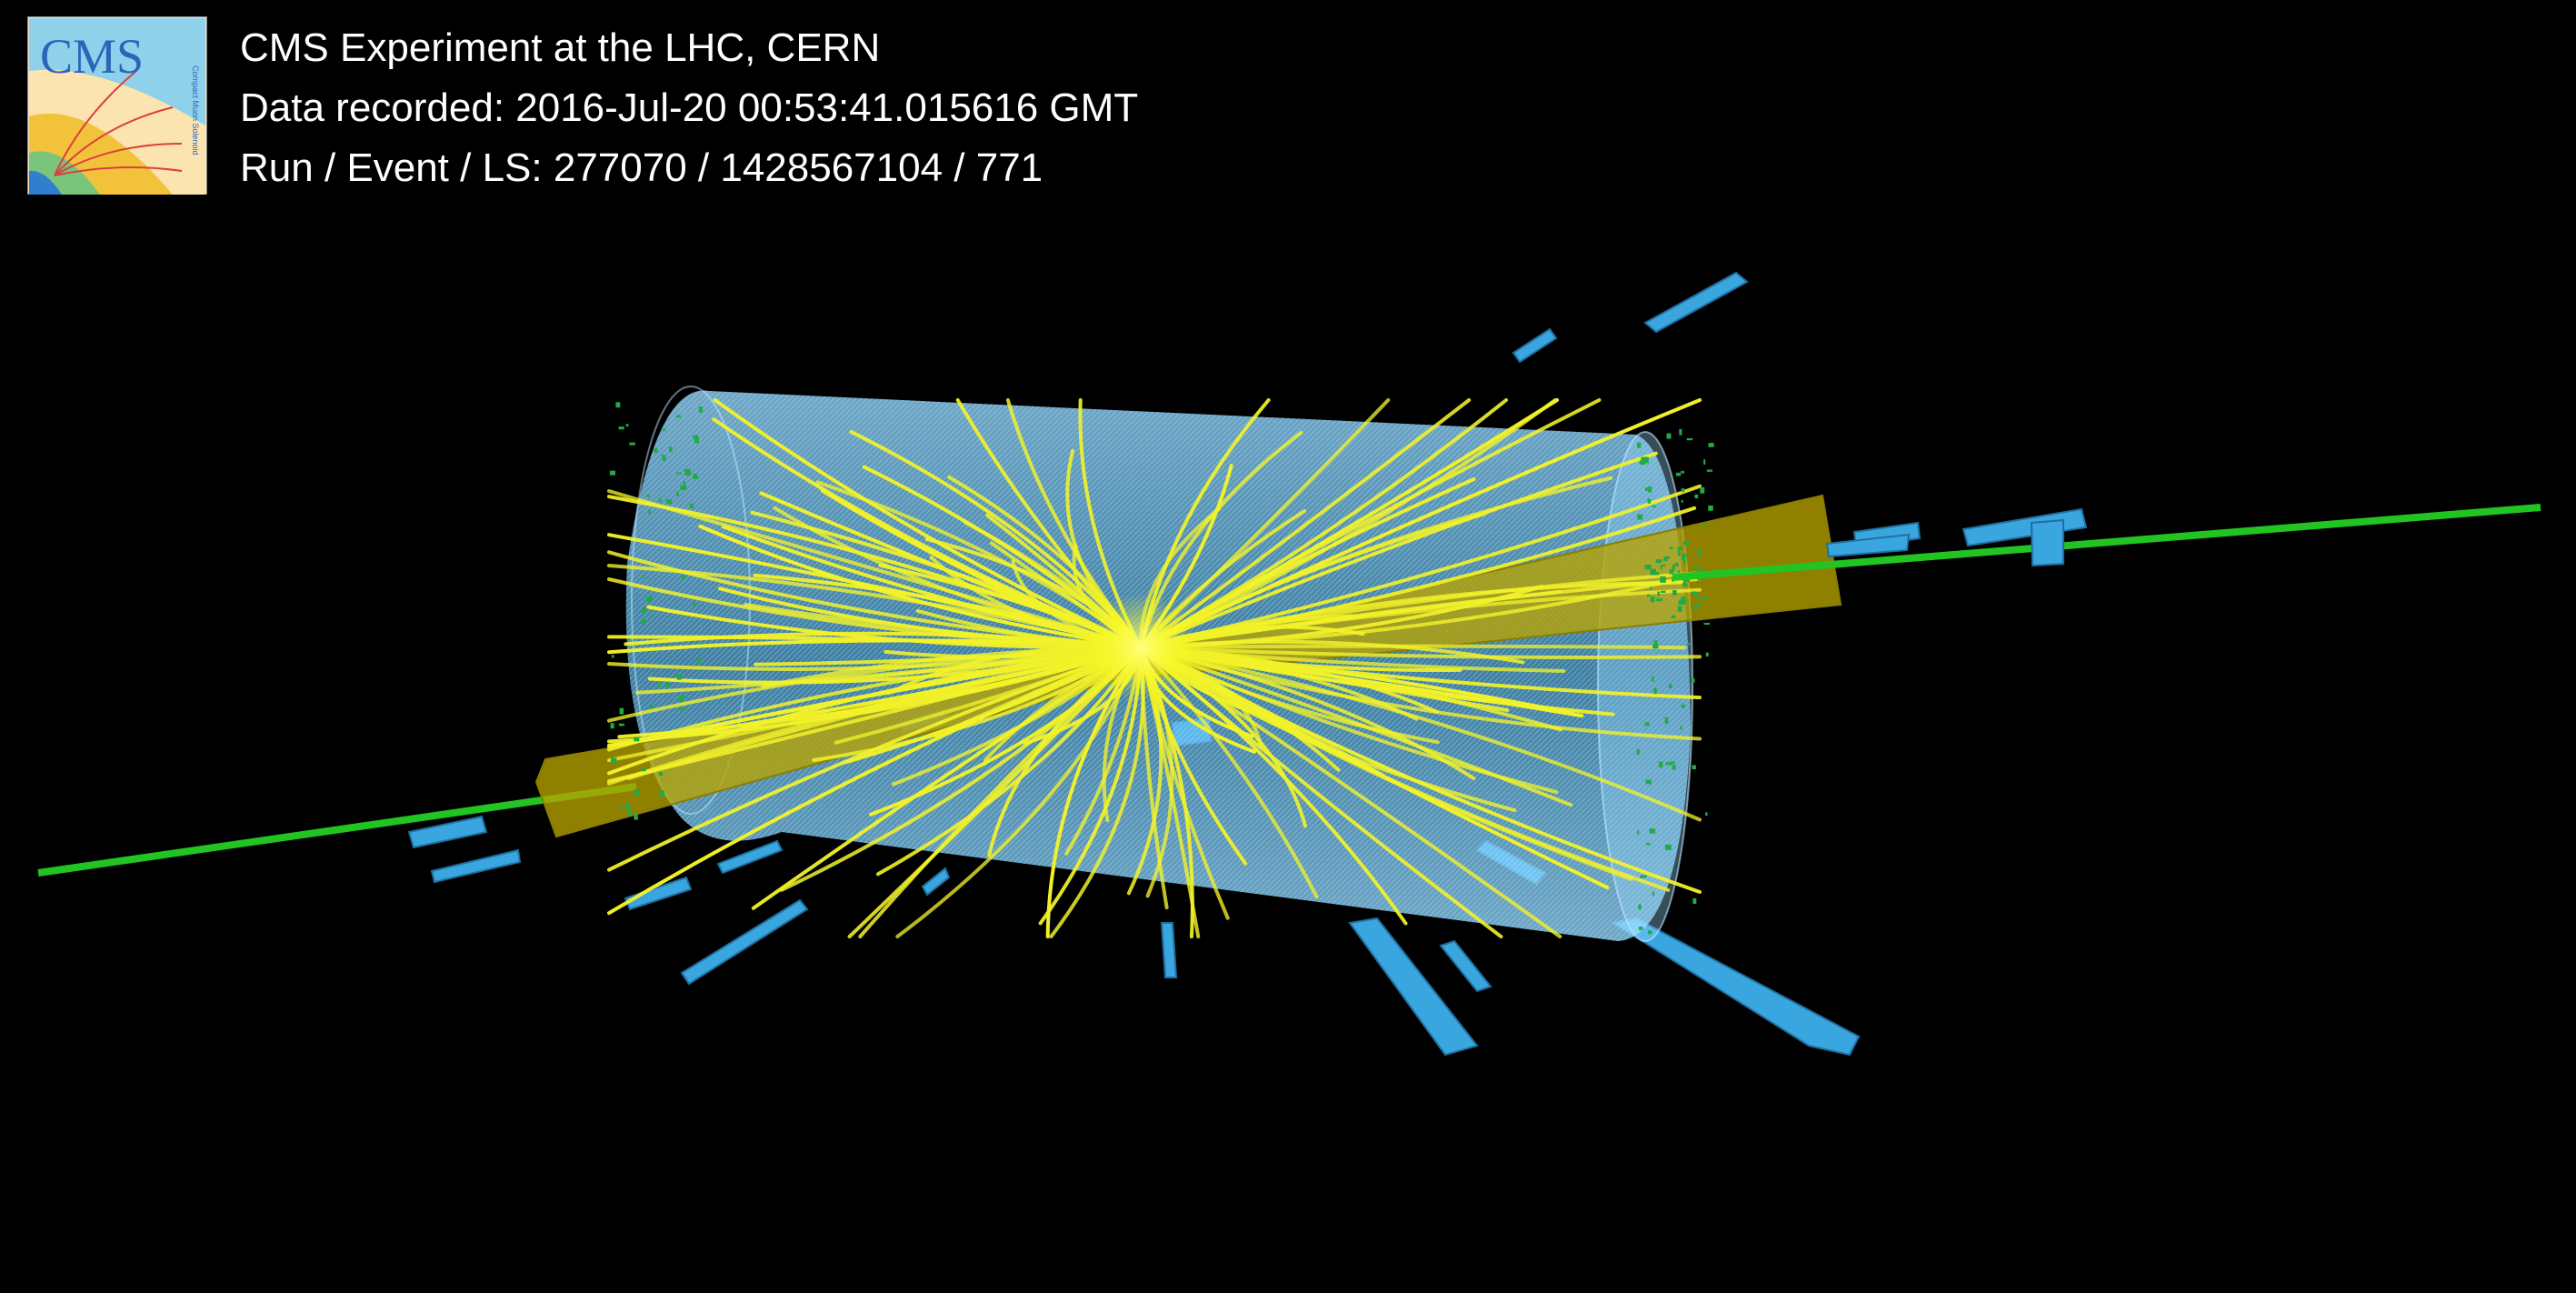  Describe the element at coordinates (560, 47) in the screenshot. I see `experiment-title: CMS Experiment at the LHC, CERN` at that location.